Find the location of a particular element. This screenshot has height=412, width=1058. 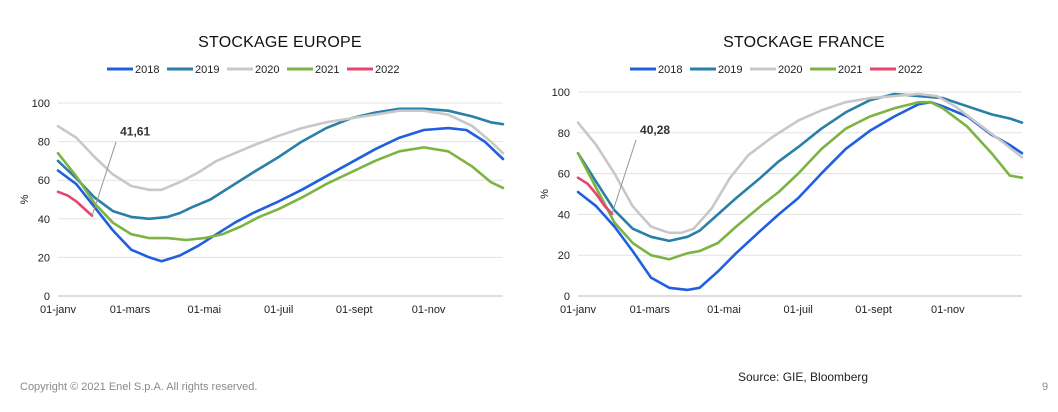

source-text: Source: GIE, Bloomberg is located at coordinates (803, 377).